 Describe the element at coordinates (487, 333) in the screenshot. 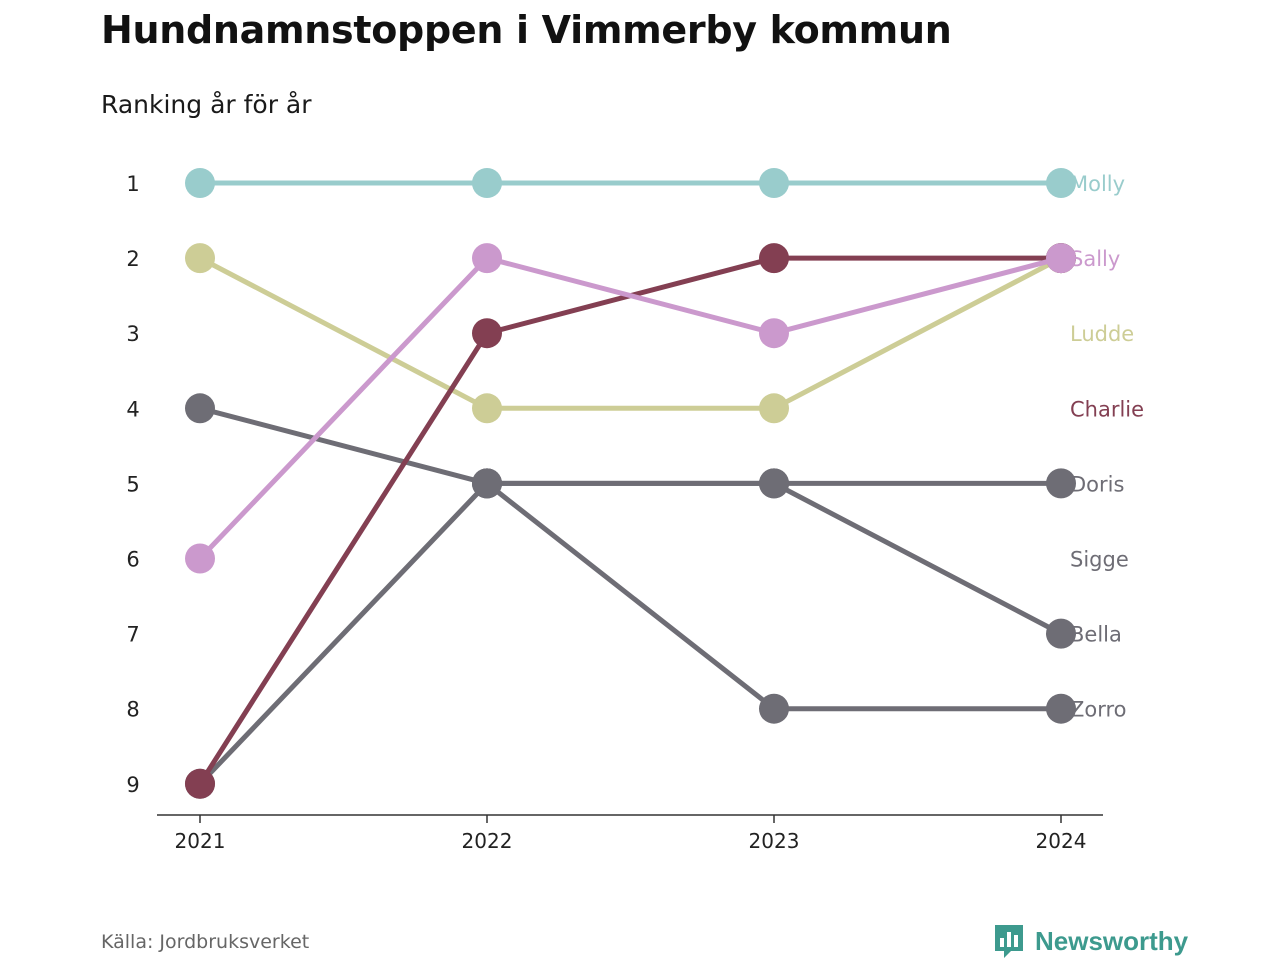

I see `data-point-charlie-2022` at that location.